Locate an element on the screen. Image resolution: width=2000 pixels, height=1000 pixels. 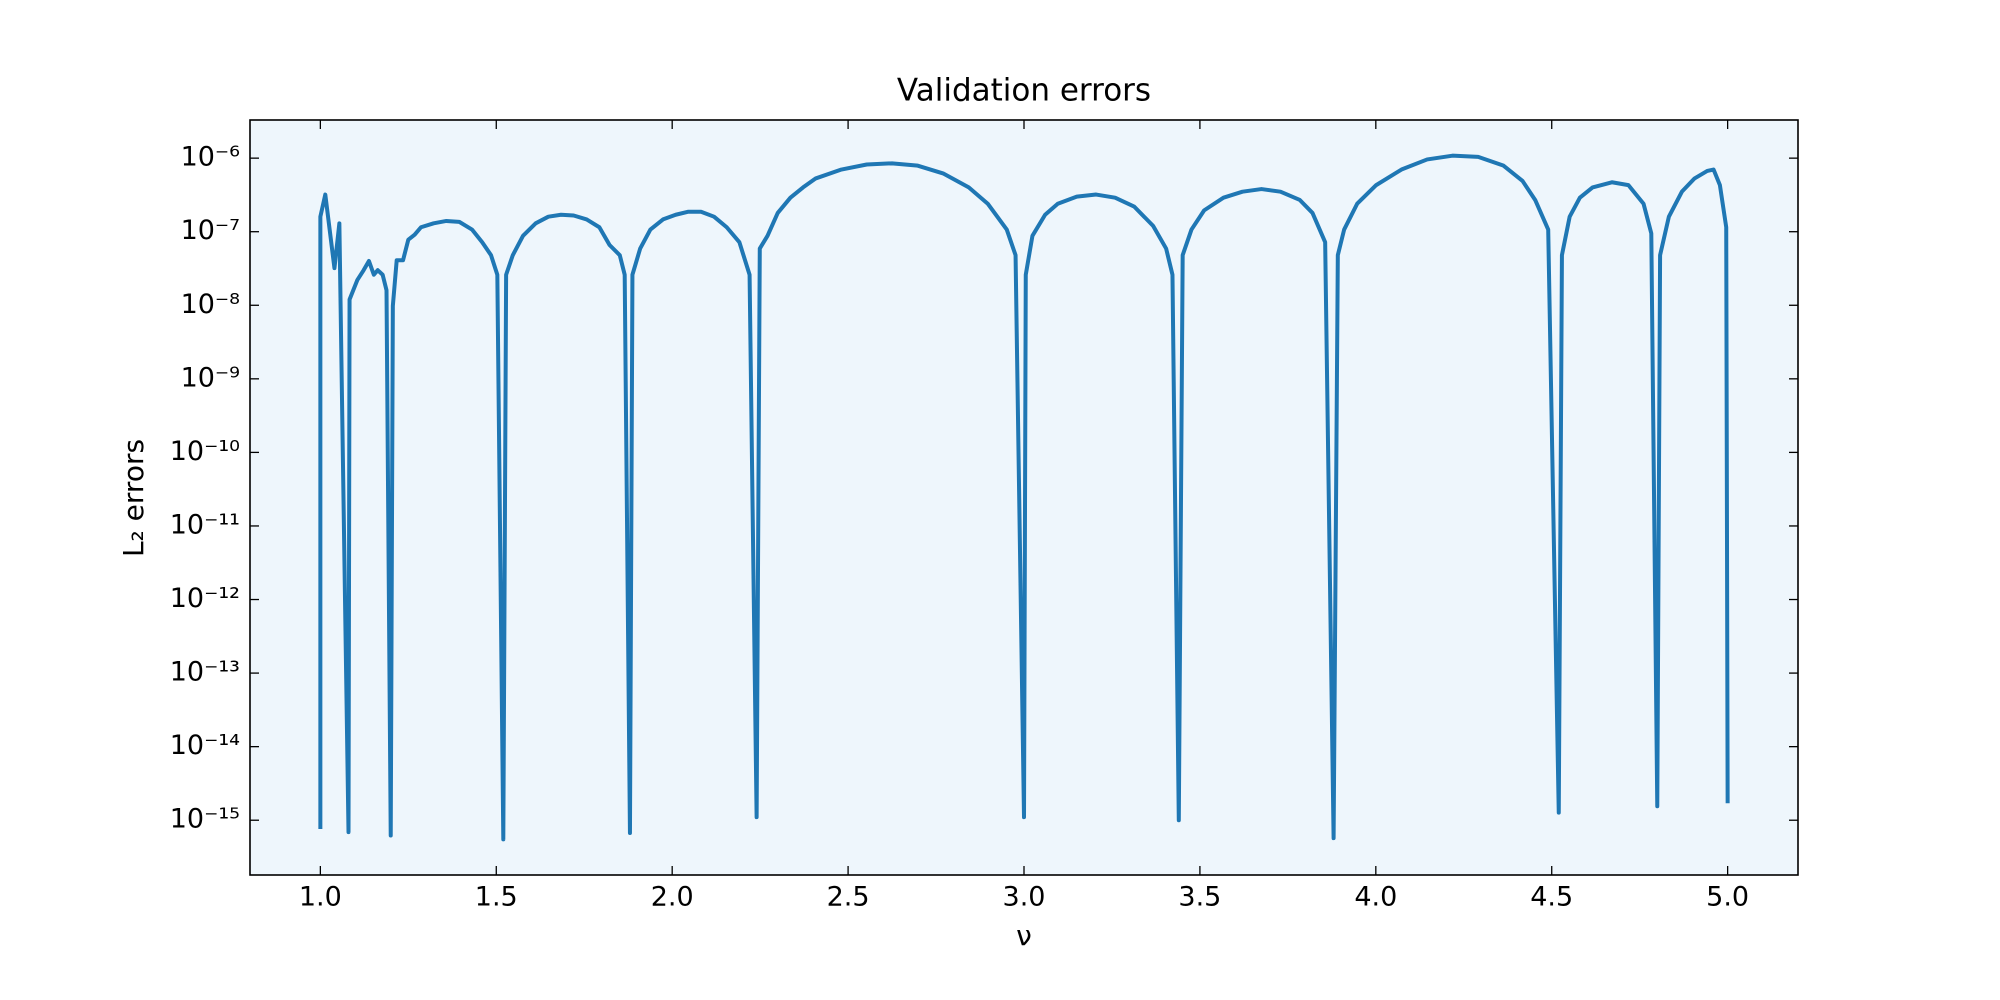
x-axis-label: ν is located at coordinates (1024, 935).